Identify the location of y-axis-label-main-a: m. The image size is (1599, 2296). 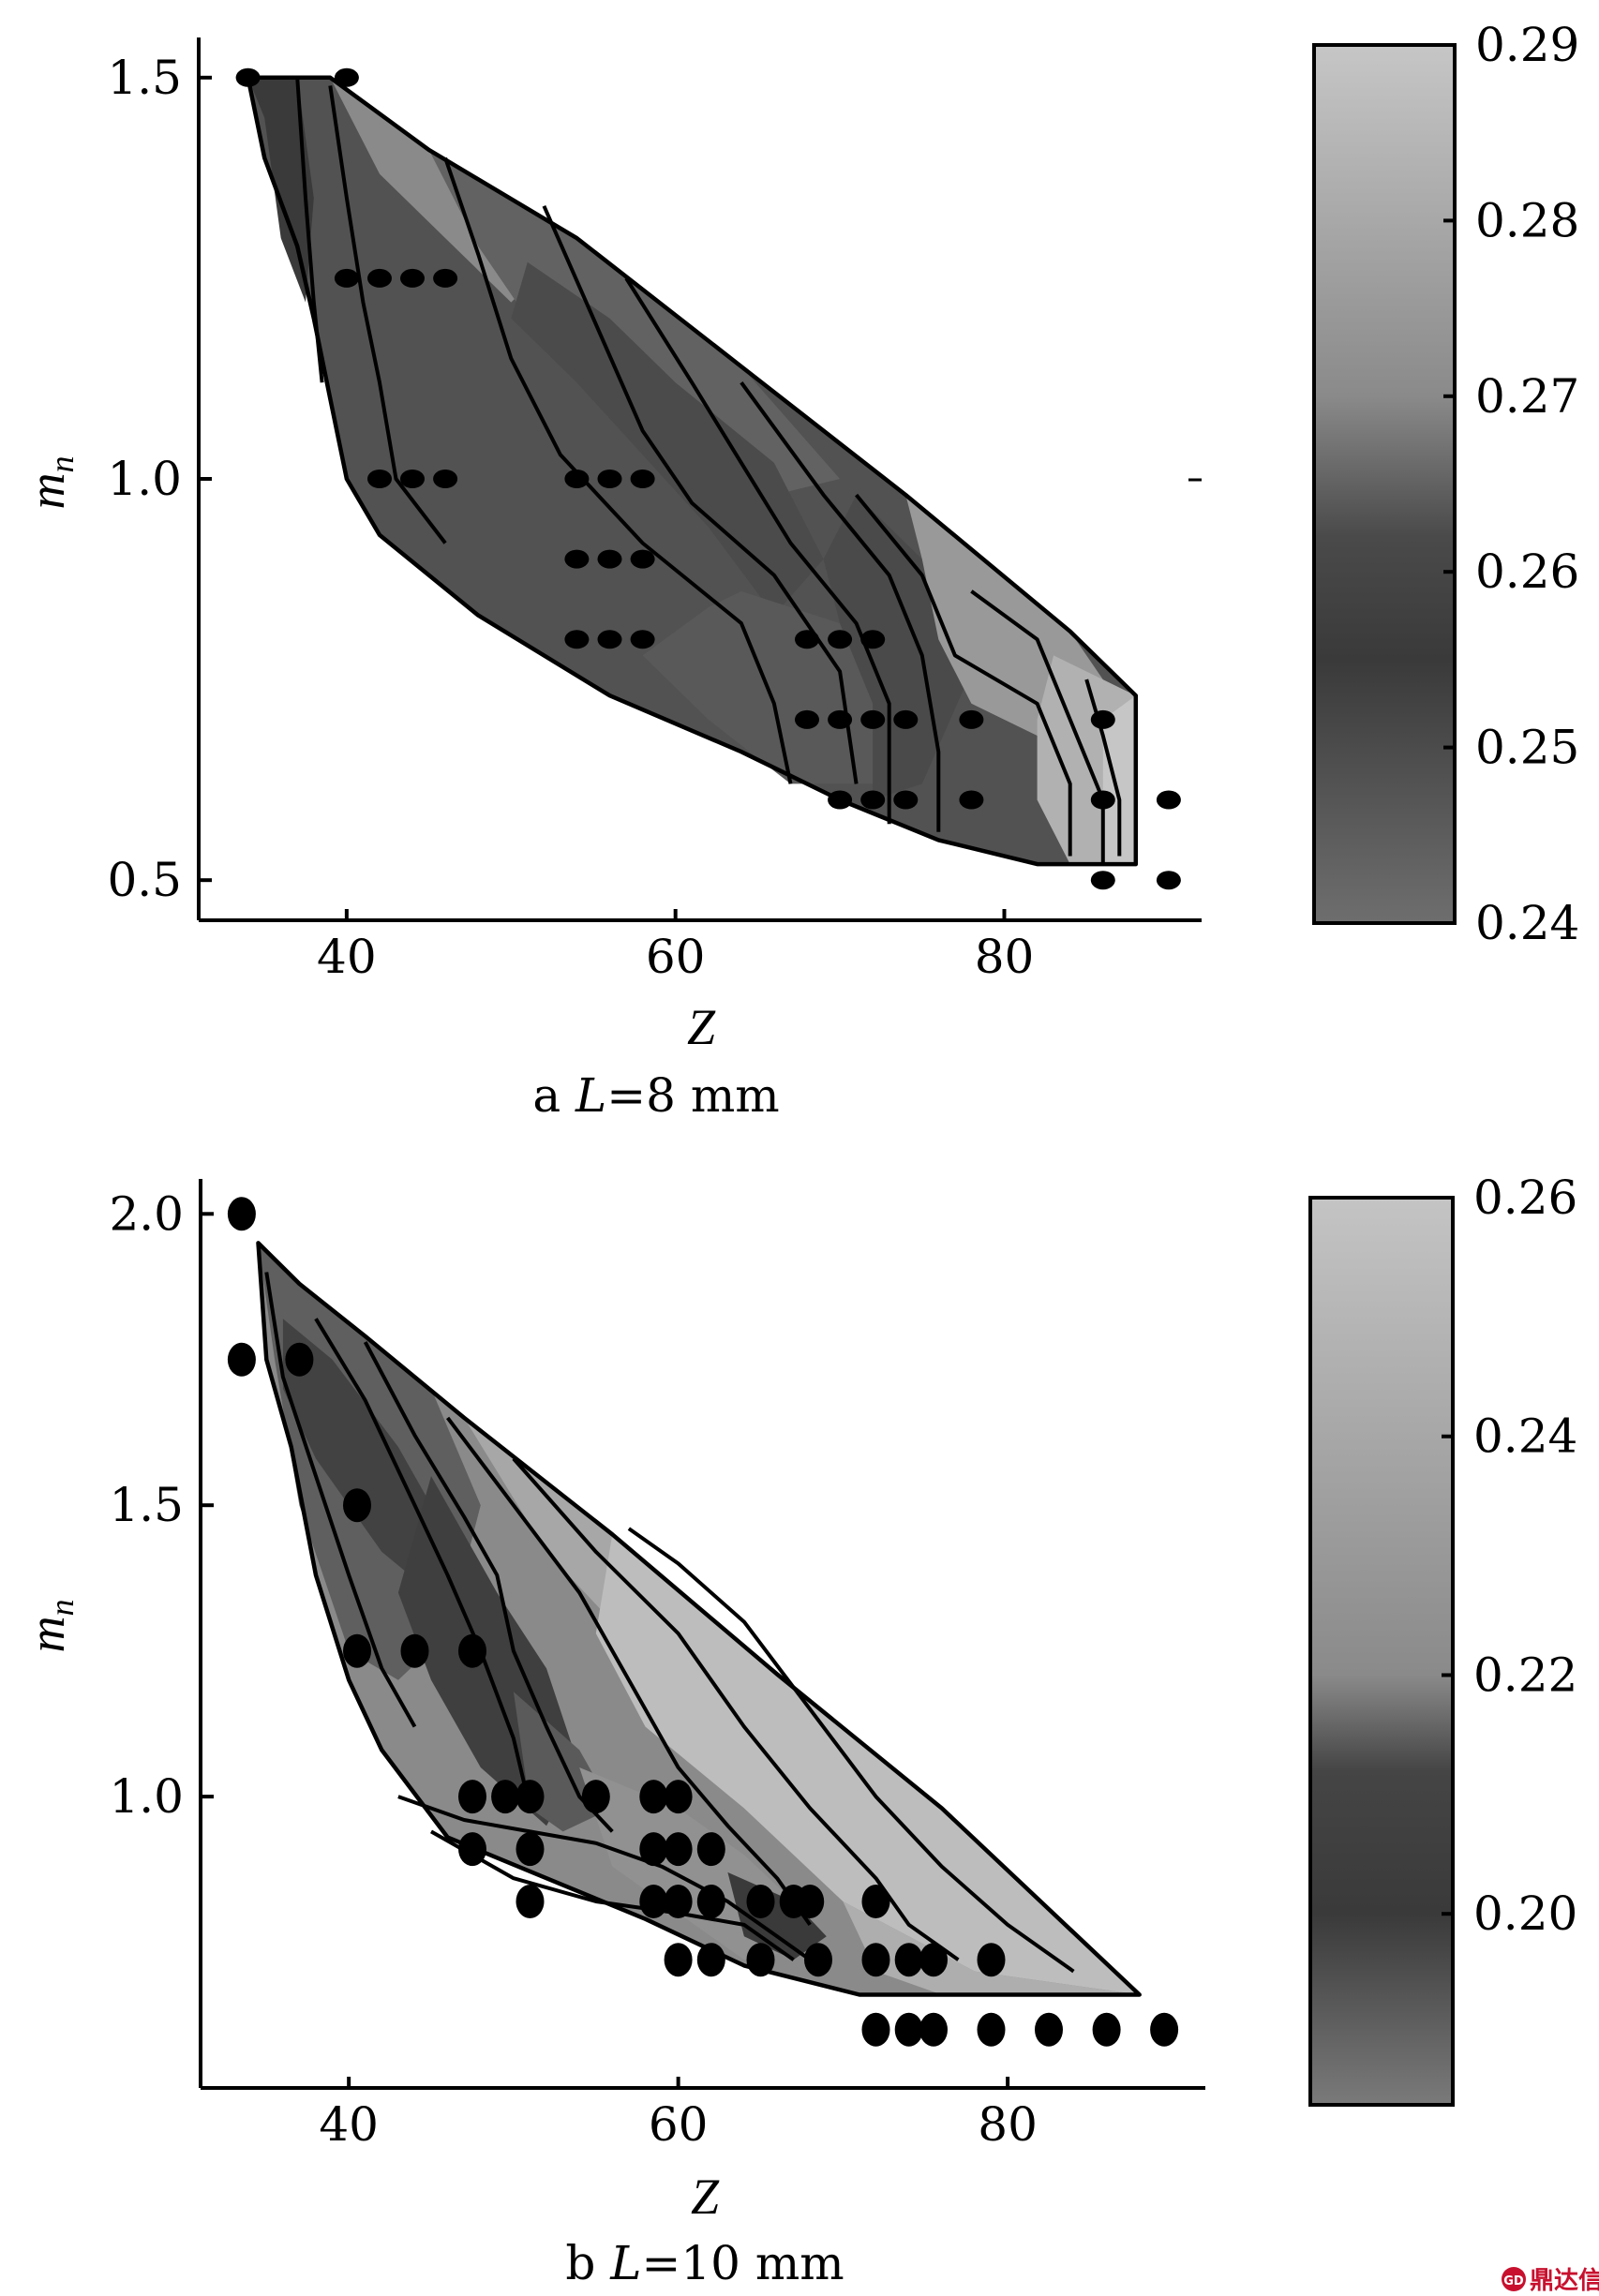
(47, 492).